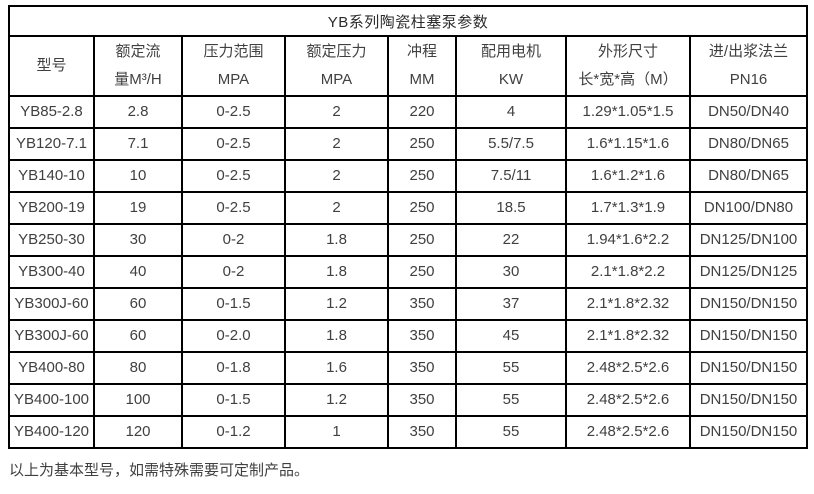 Image resolution: width=814 pixels, height=494 pixels. I want to click on table-cell: 40, so click(138, 272).